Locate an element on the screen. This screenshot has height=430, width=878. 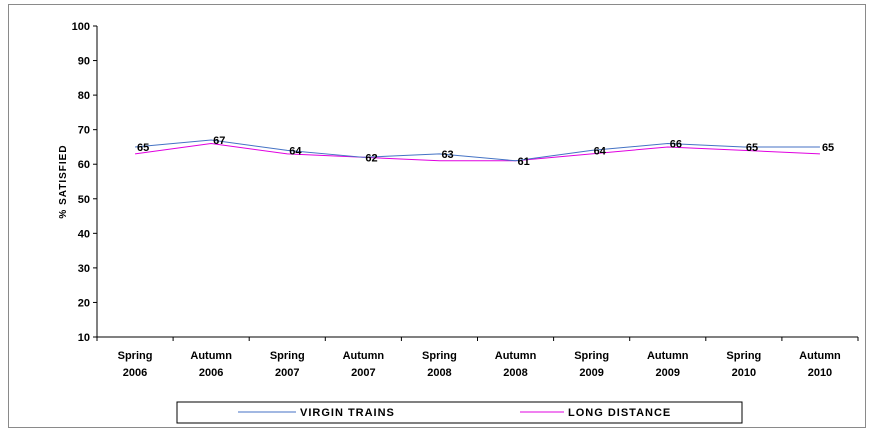
y-axis-title: % SATISFIED is located at coordinates (63, 181).